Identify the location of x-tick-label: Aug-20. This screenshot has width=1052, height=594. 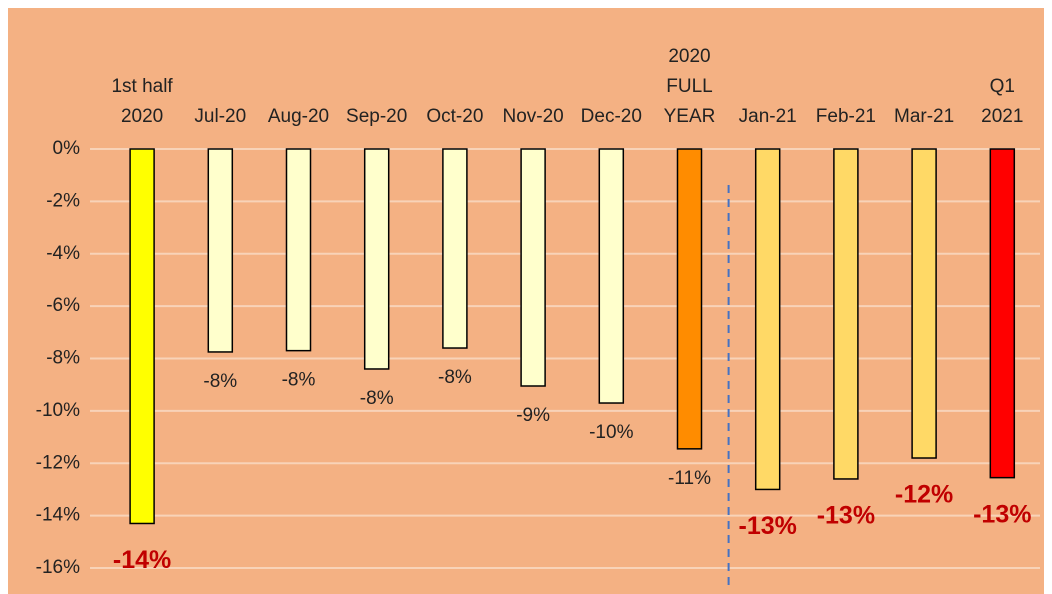
(298, 116).